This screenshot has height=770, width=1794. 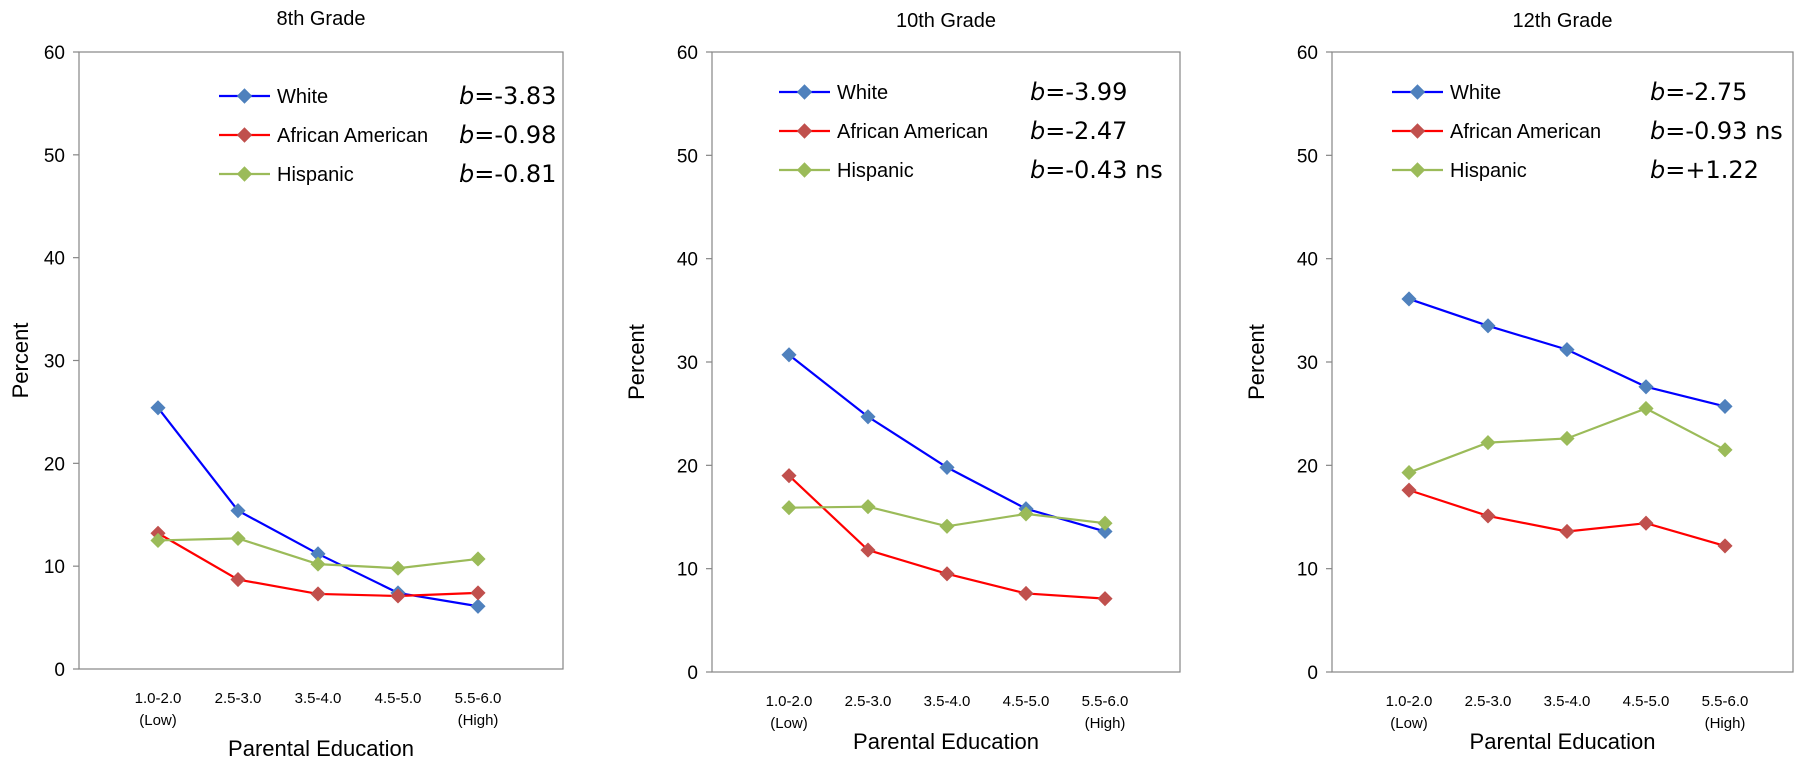 I want to click on coefficient-annotation: b=-2.75, so click(x=1698, y=92).